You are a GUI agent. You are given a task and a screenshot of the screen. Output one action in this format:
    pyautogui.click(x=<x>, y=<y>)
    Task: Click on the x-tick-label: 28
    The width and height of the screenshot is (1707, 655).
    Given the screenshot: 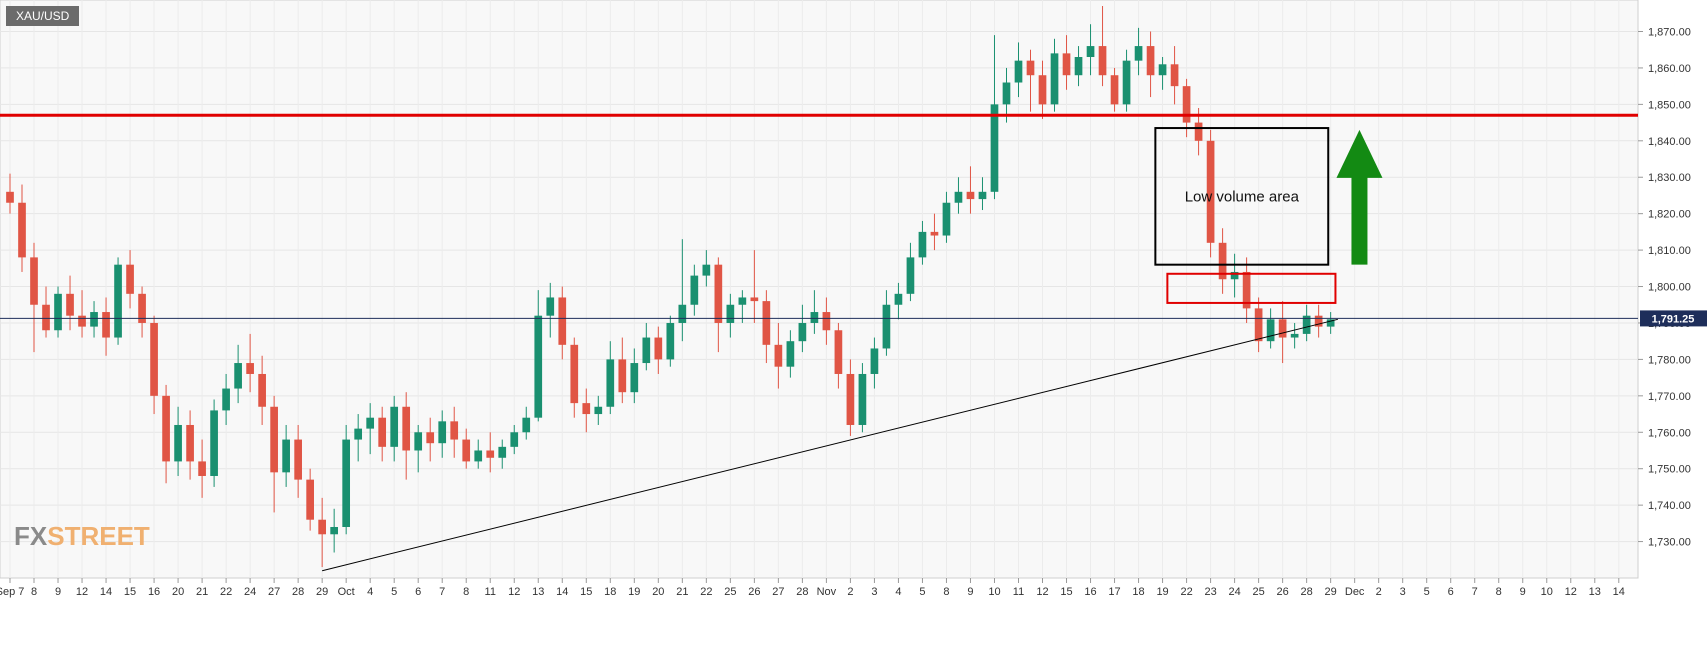 What is the action you would take?
    pyautogui.click(x=298, y=592)
    